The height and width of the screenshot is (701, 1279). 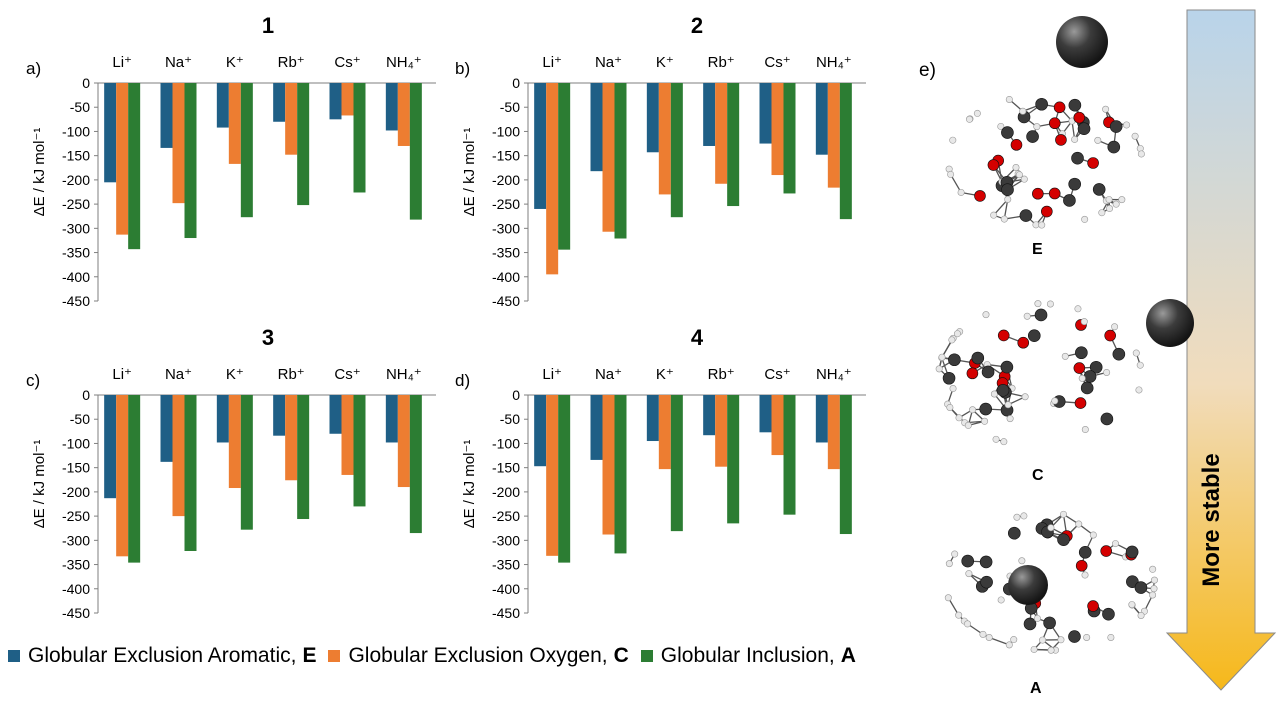 I want to click on legend-swatch-e, so click(x=14, y=656).